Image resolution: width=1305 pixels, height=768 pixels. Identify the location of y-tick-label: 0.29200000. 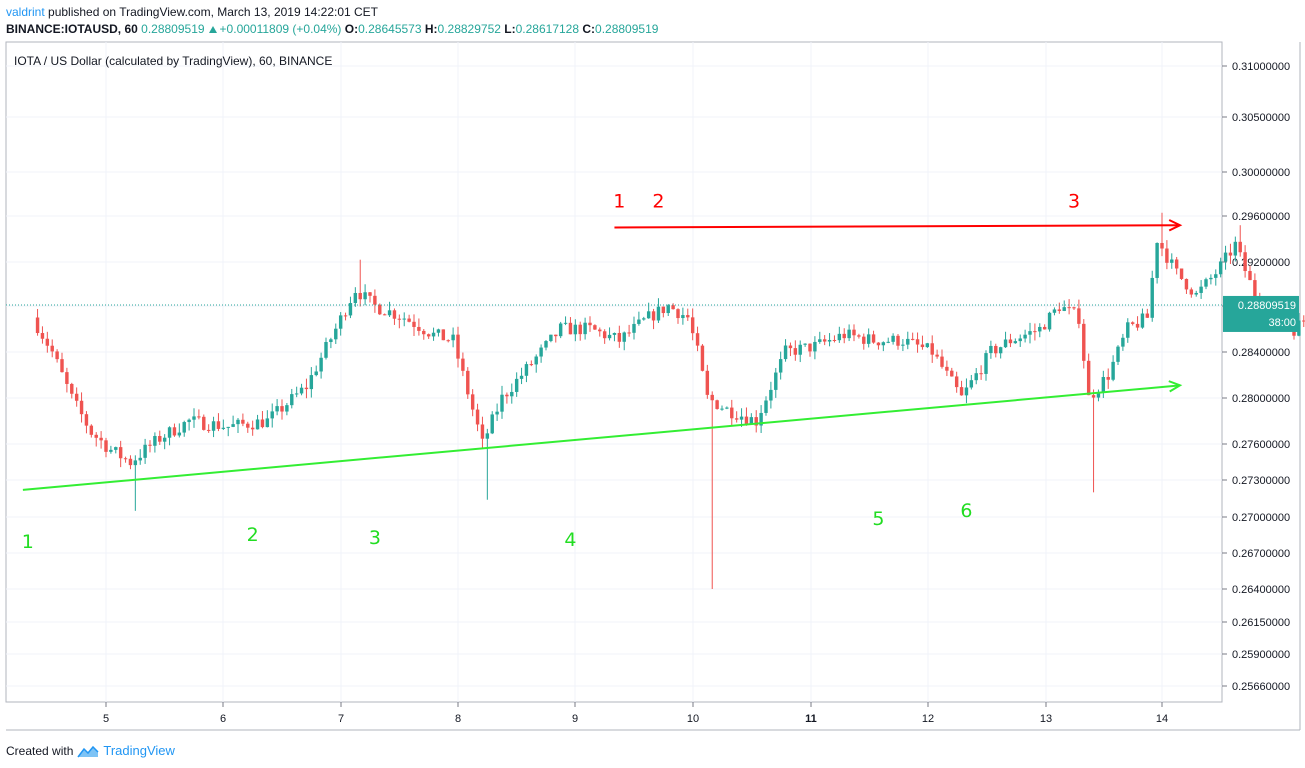
(1261, 263).